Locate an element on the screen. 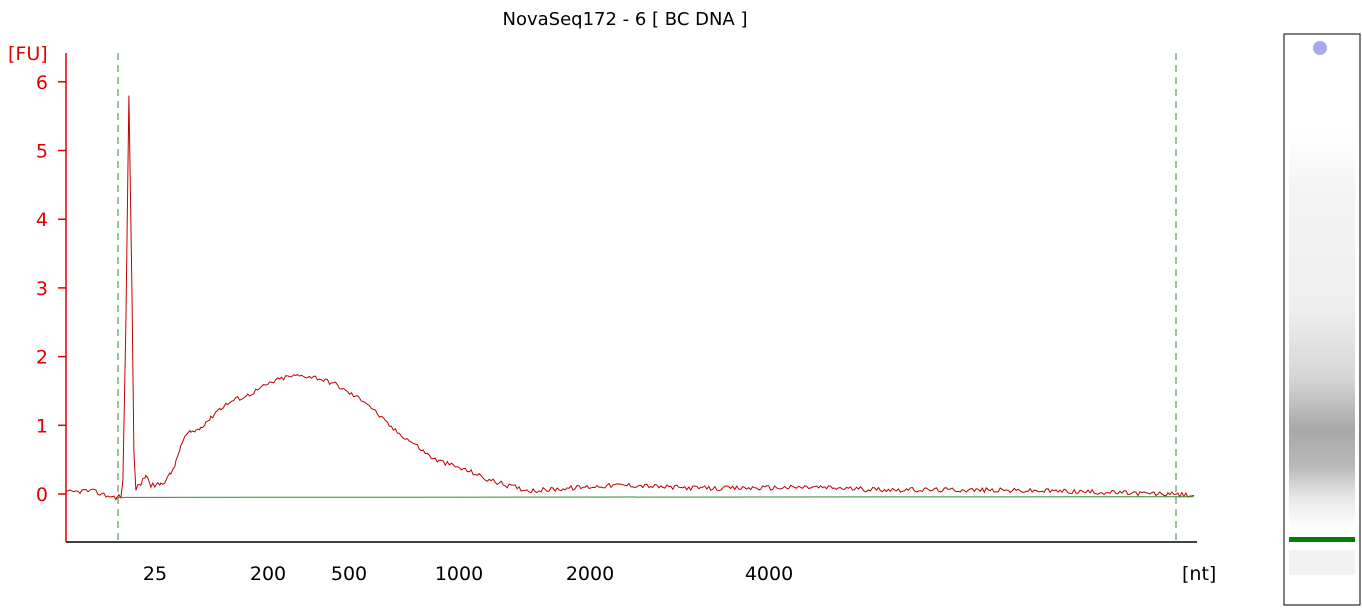 This screenshot has height=609, width=1362. y-axis-label: [FU] is located at coordinates (28, 54).